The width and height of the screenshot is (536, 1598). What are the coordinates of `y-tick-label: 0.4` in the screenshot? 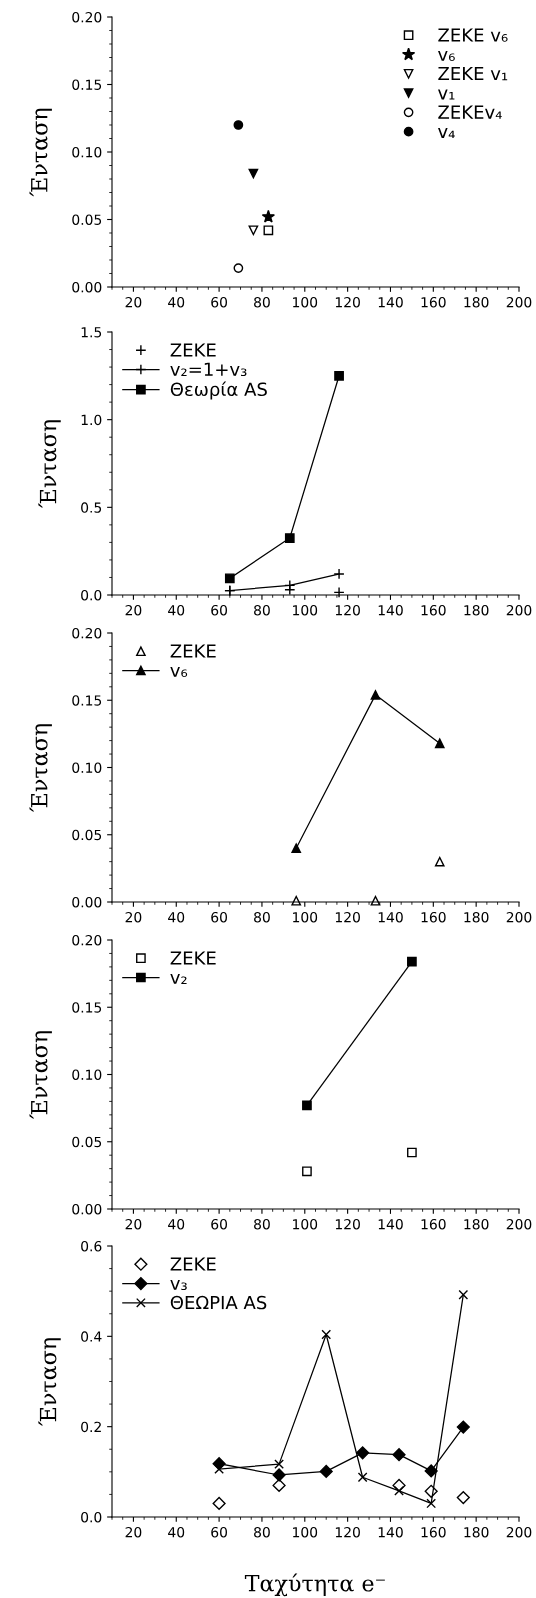 It's located at (91, 1336).